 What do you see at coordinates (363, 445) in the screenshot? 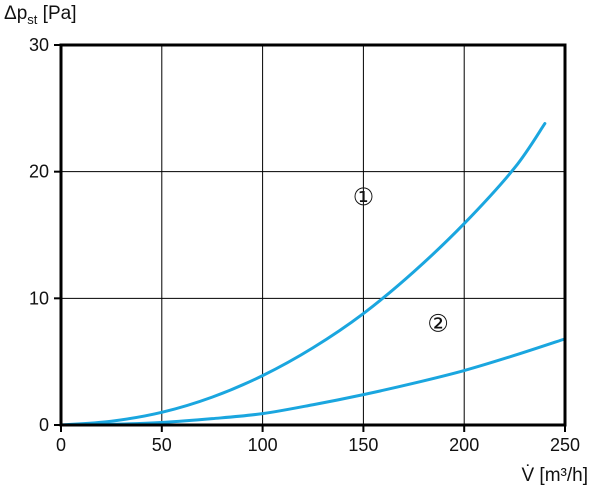
I see `x-tick-label-150: 150` at bounding box center [363, 445].